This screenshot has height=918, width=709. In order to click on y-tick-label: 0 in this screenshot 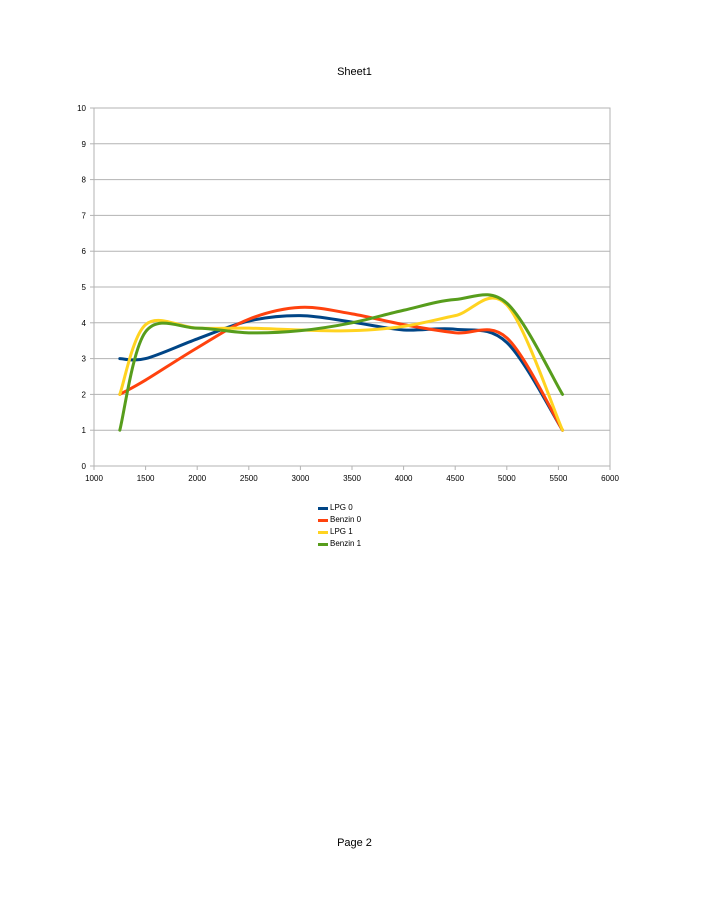, I will do `click(84, 466)`.